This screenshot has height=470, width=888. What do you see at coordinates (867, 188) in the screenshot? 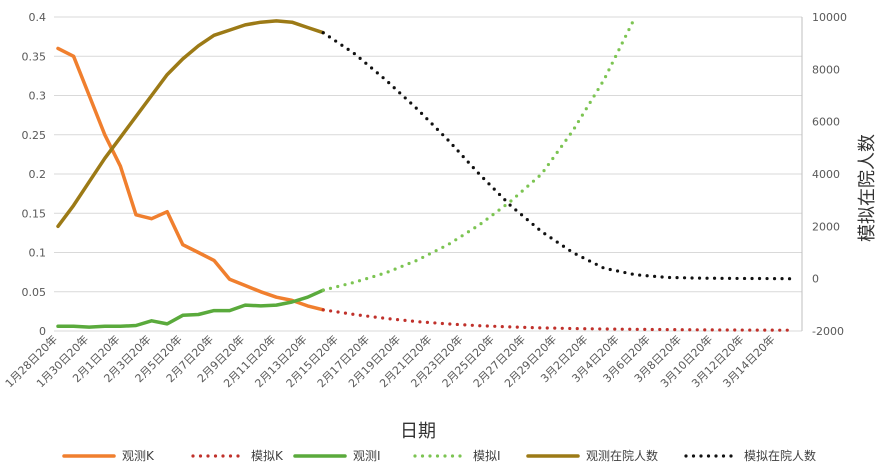
I see `right-axis-label: 模拟在院人数` at bounding box center [867, 188].